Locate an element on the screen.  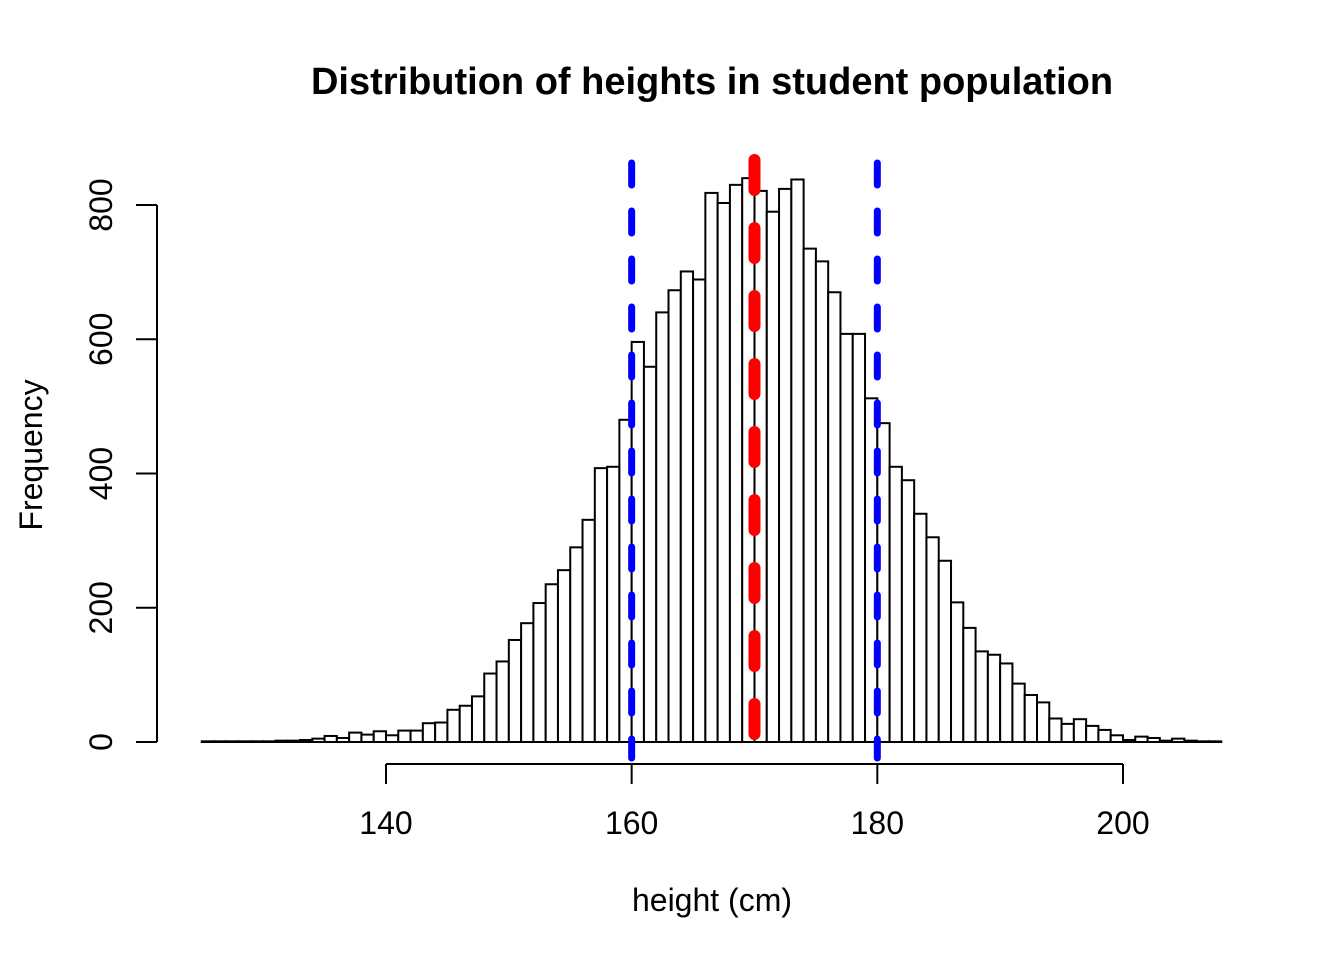
x-axis-label: height (cm) is located at coordinates (712, 900).